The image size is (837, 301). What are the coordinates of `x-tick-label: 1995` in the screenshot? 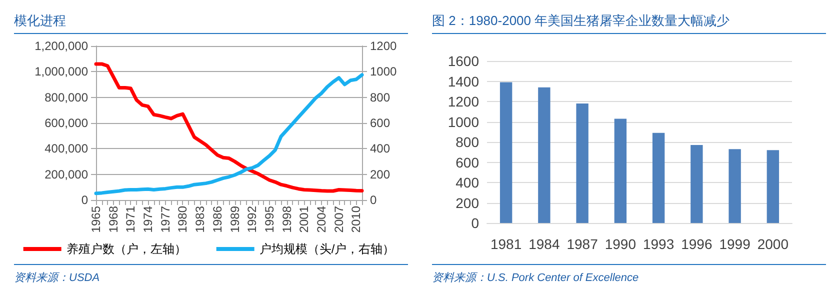 It's located at (269, 219).